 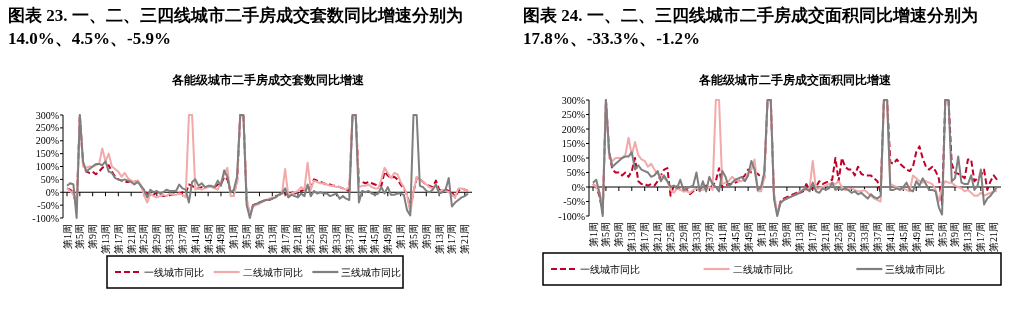 What do you see at coordinates (751, 27) in the screenshot?
I see `chart-title: 图表 24. 一、二、三四线城市二手房成交面积同比增速分别为 17.8%、-33.3%、-1.2%` at bounding box center [751, 27].